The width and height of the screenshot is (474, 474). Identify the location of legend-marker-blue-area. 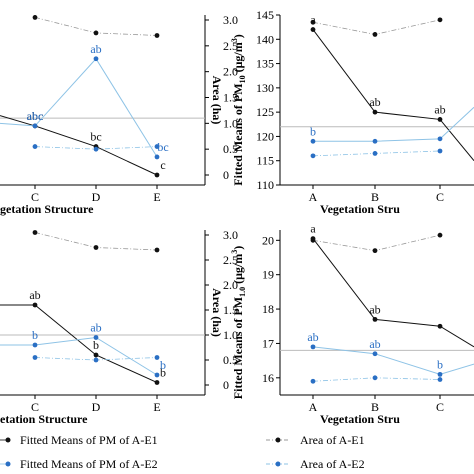
(278, 464).